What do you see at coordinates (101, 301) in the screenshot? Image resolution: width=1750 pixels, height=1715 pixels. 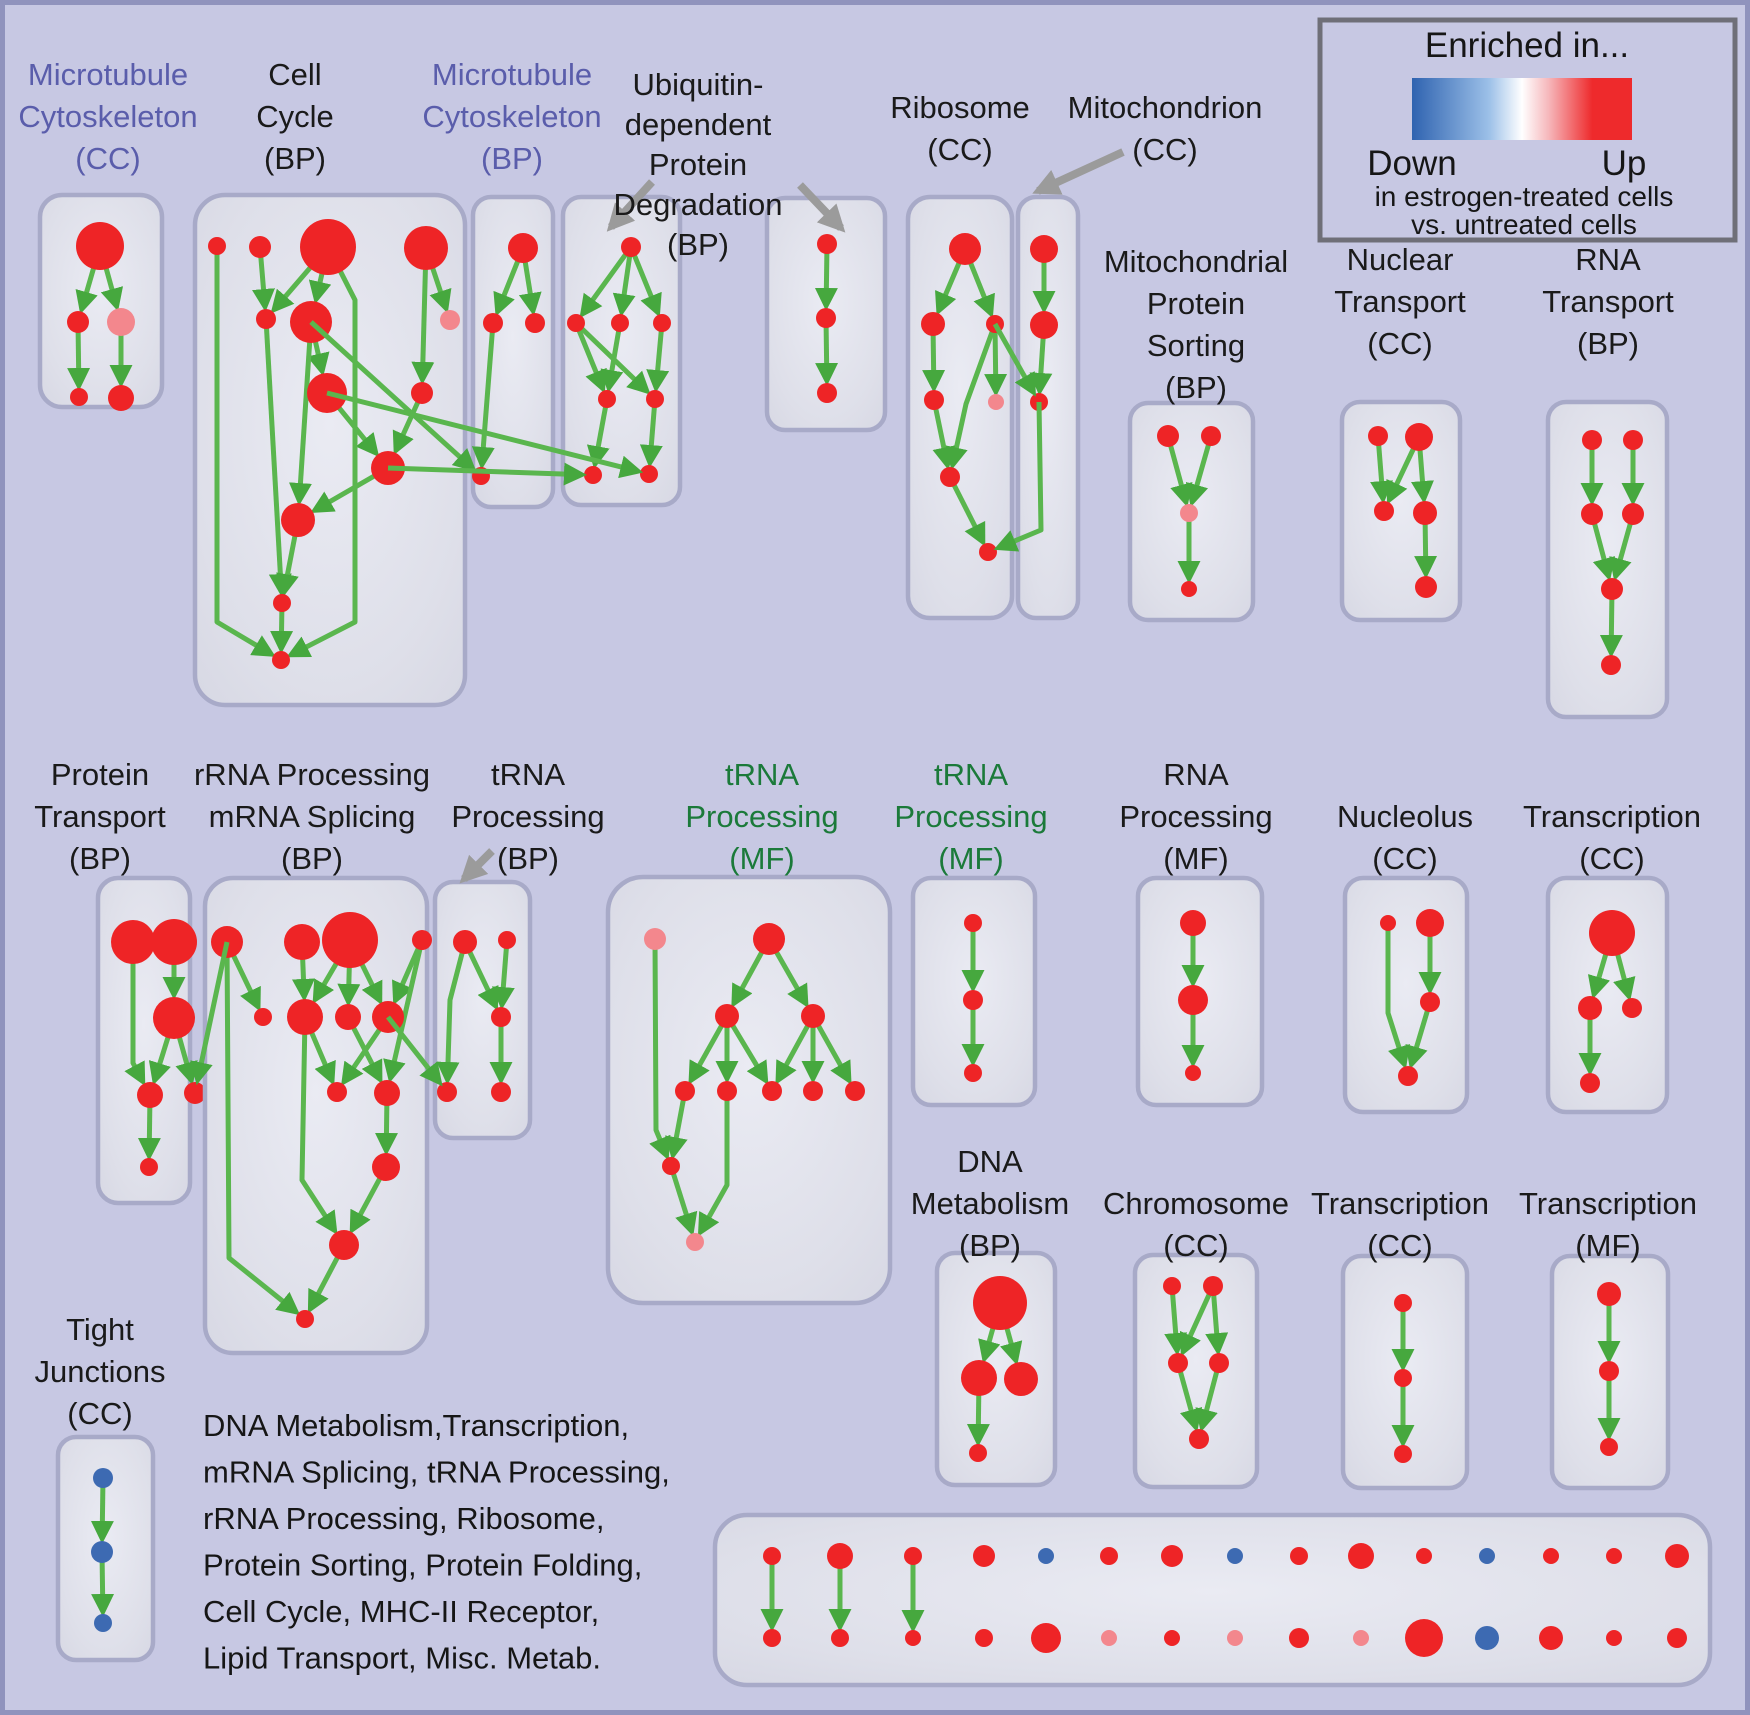 I see `cluster-microtubule-cc` at bounding box center [101, 301].